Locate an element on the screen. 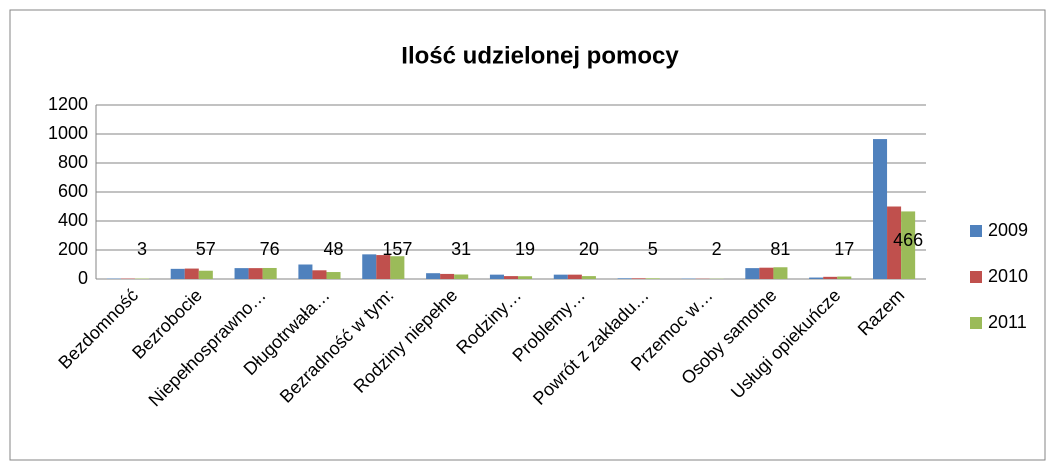 This screenshot has height=470, width=1055. y-tick-label: 0 is located at coordinates (83, 278).